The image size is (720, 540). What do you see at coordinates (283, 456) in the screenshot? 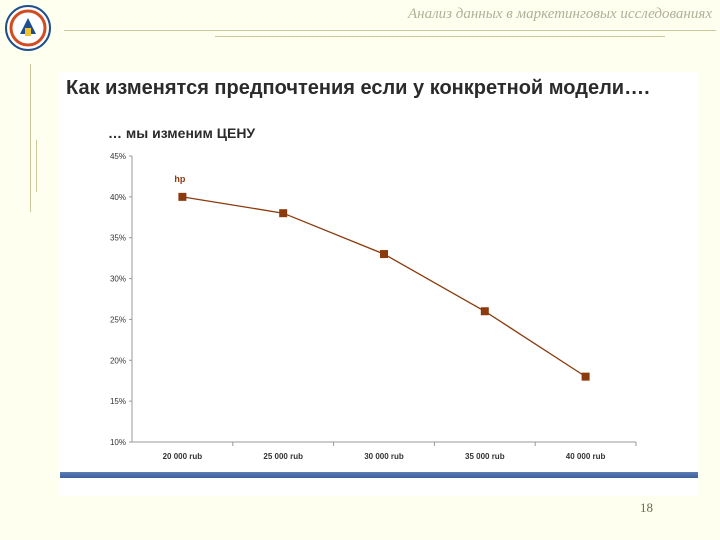
I see `x-tick-label: 25 000 rub` at bounding box center [283, 456].